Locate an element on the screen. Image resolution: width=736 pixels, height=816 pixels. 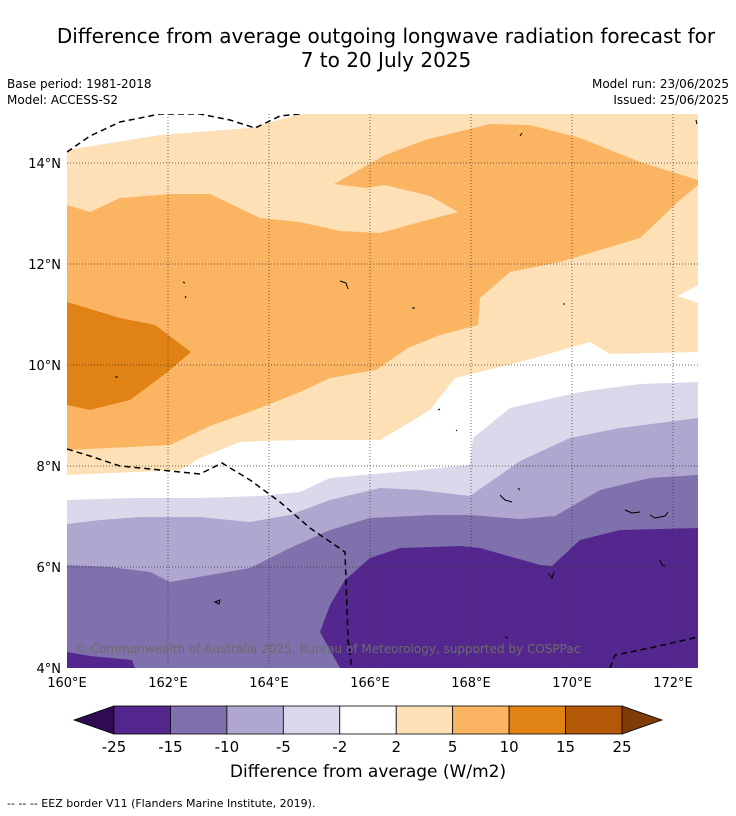
model-name: Model: ACCESS-S2 is located at coordinates (63, 100).